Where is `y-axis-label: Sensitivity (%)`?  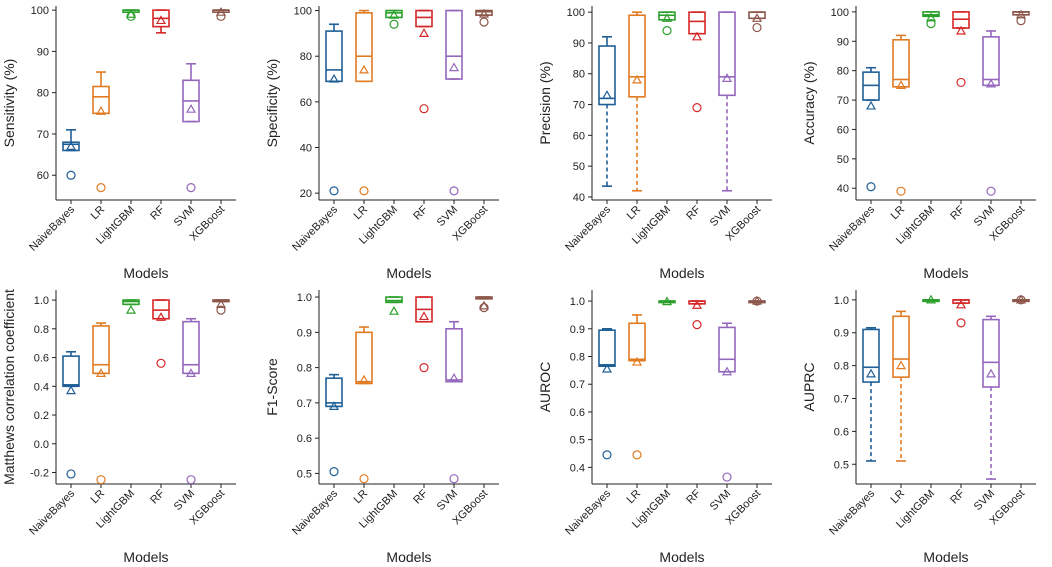
y-axis-label: Sensitivity (%) is located at coordinates (9, 103).